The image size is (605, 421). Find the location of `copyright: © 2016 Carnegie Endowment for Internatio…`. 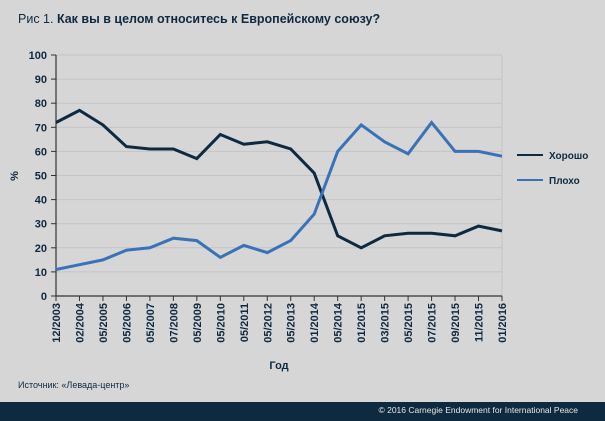

copyright: © 2016 Carnegie Endowment for Internatio… is located at coordinates (478, 410).